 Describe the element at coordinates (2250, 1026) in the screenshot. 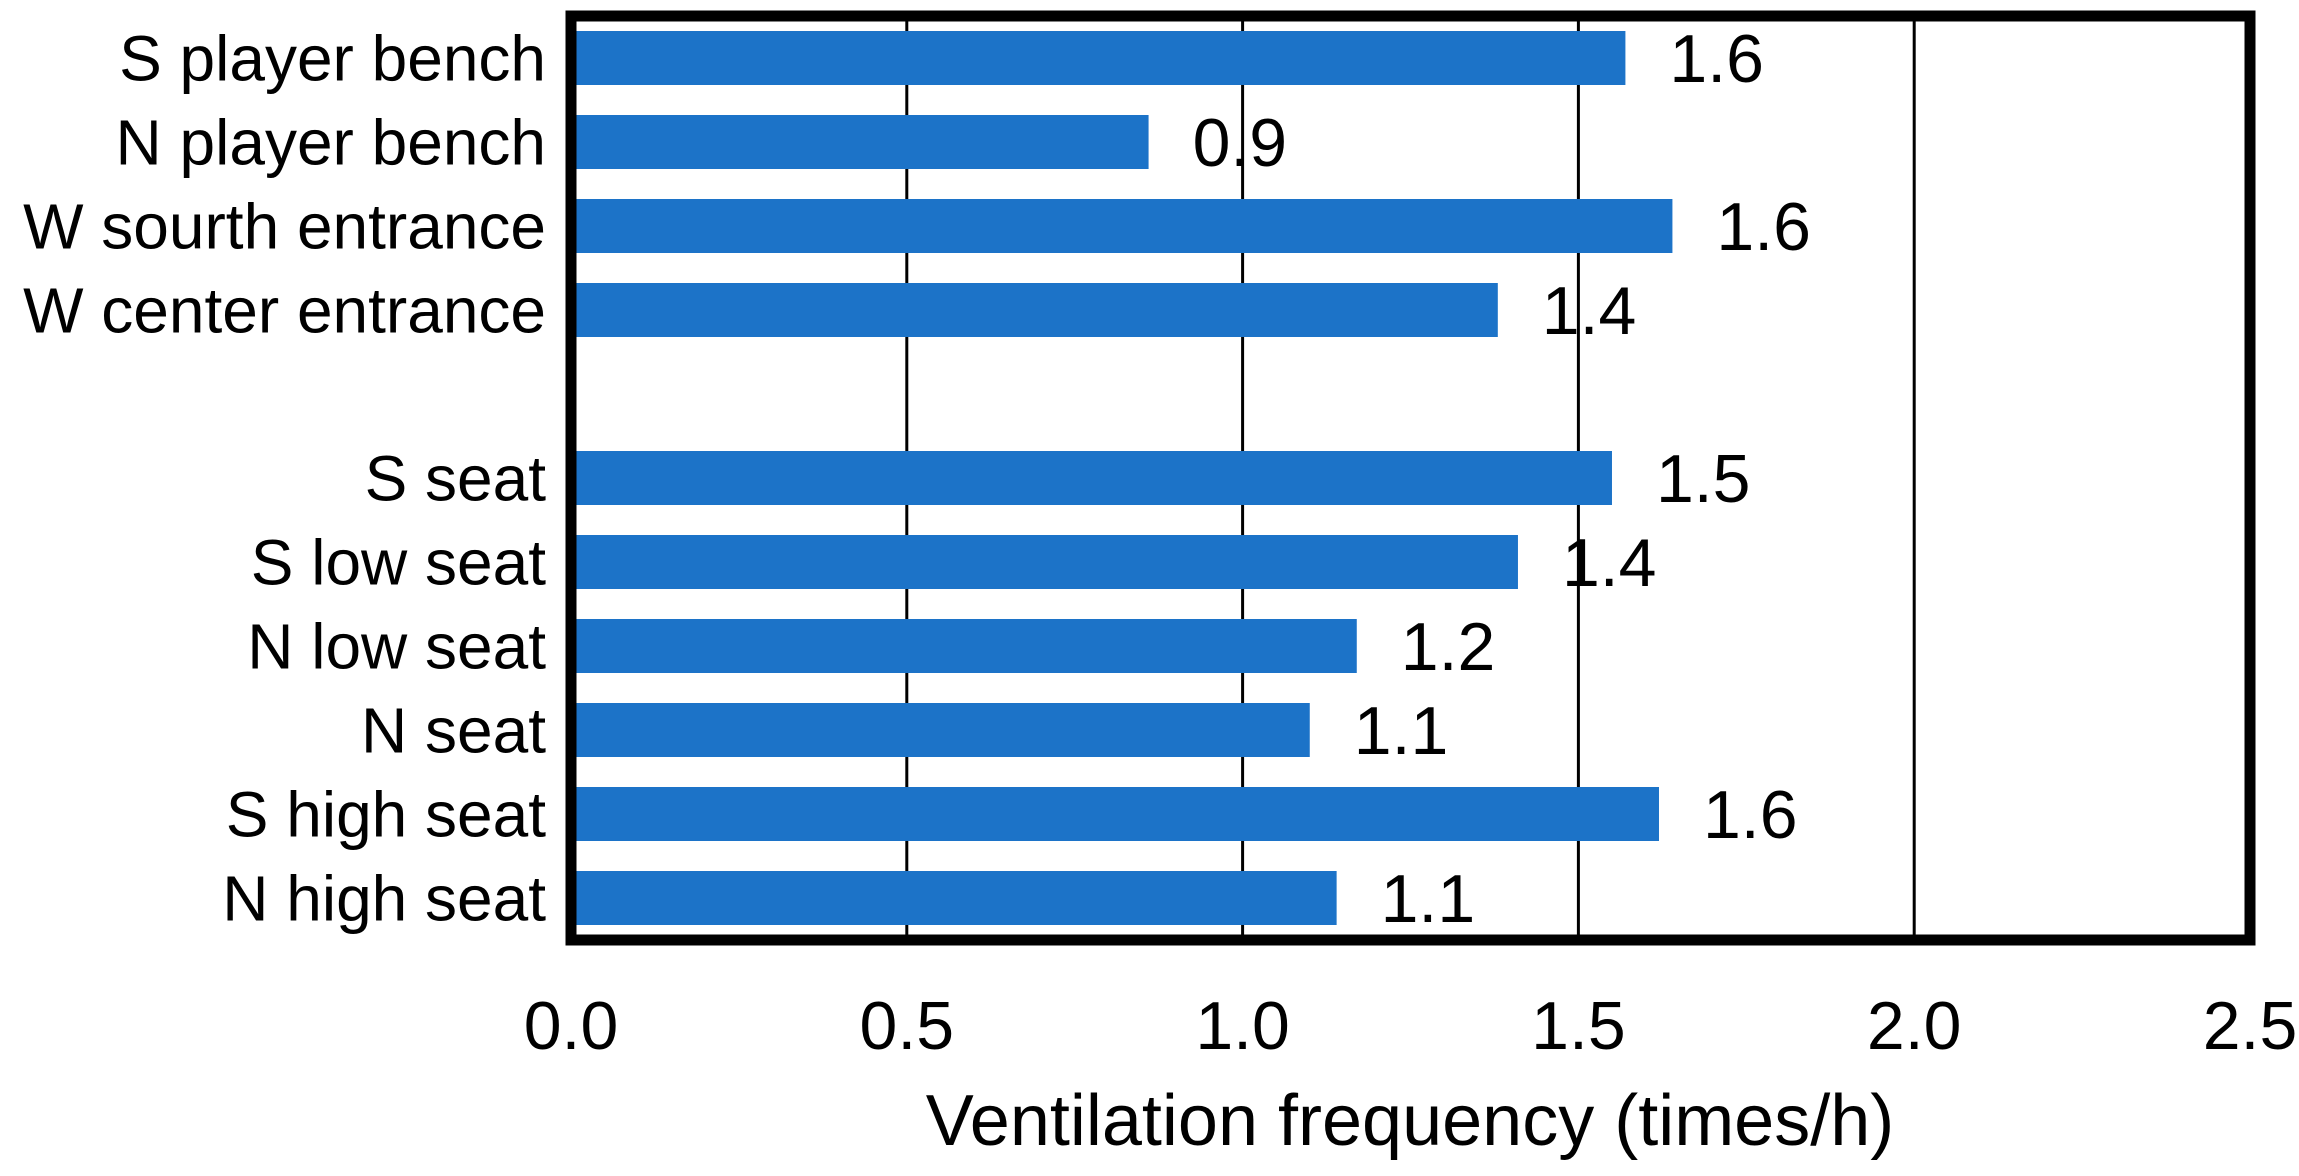

I see `x-tick-label: 2.5` at that location.